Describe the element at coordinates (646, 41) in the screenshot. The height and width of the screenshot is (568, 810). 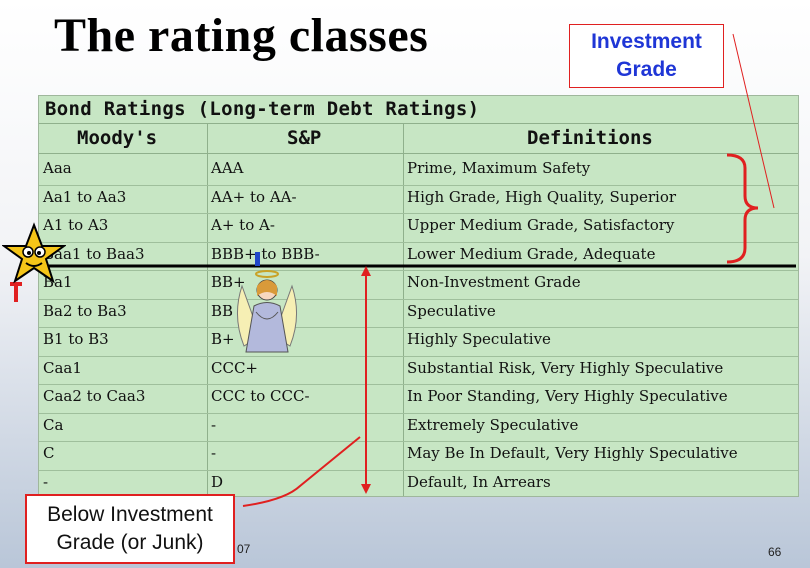
I see `investment-grade-callout-line1: Investment` at that location.